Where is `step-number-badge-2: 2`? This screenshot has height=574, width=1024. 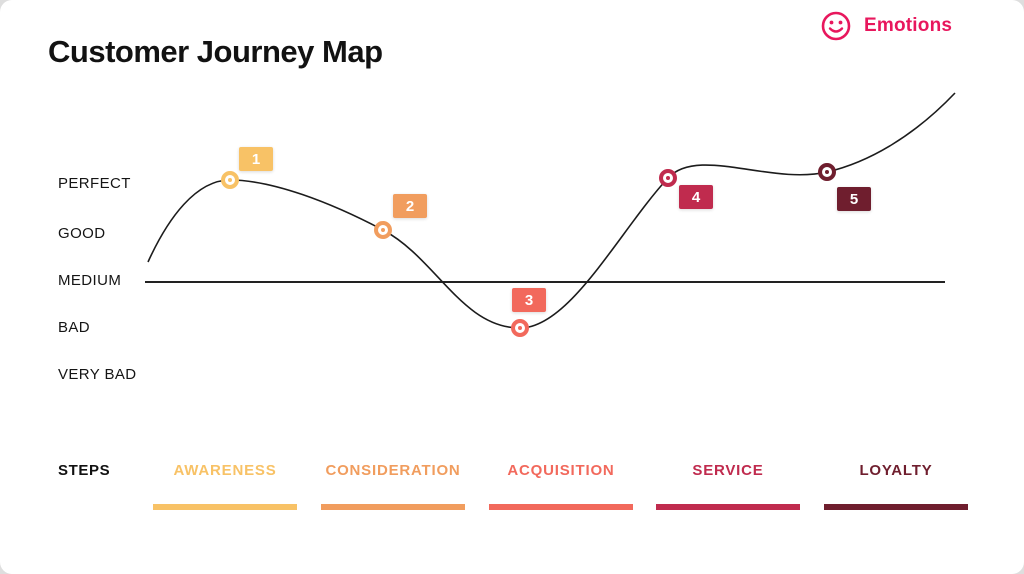 step-number-badge-2: 2 is located at coordinates (410, 206).